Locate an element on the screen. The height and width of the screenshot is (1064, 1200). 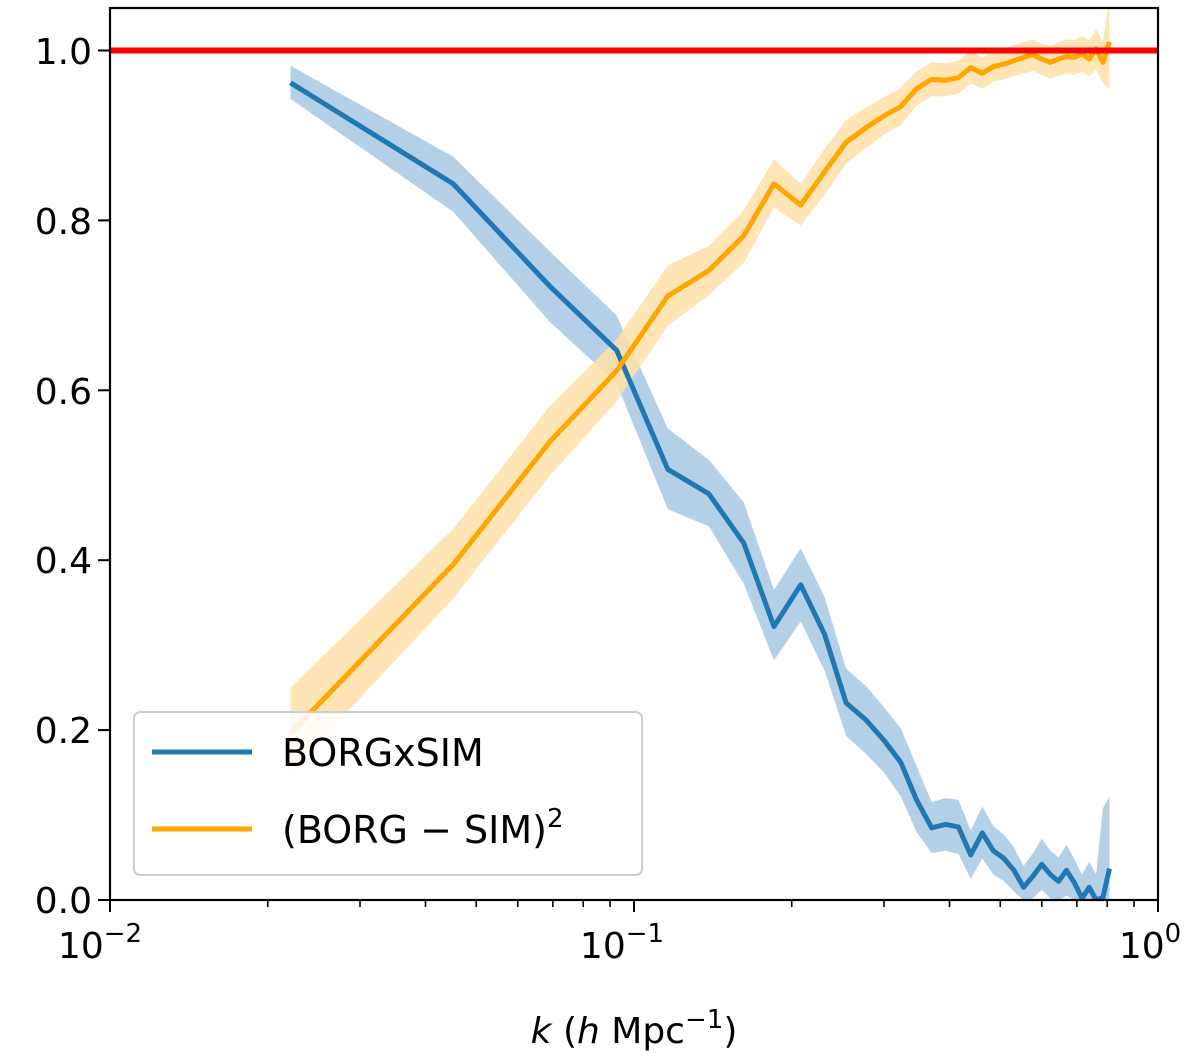
legend-box is located at coordinates (388, 793).